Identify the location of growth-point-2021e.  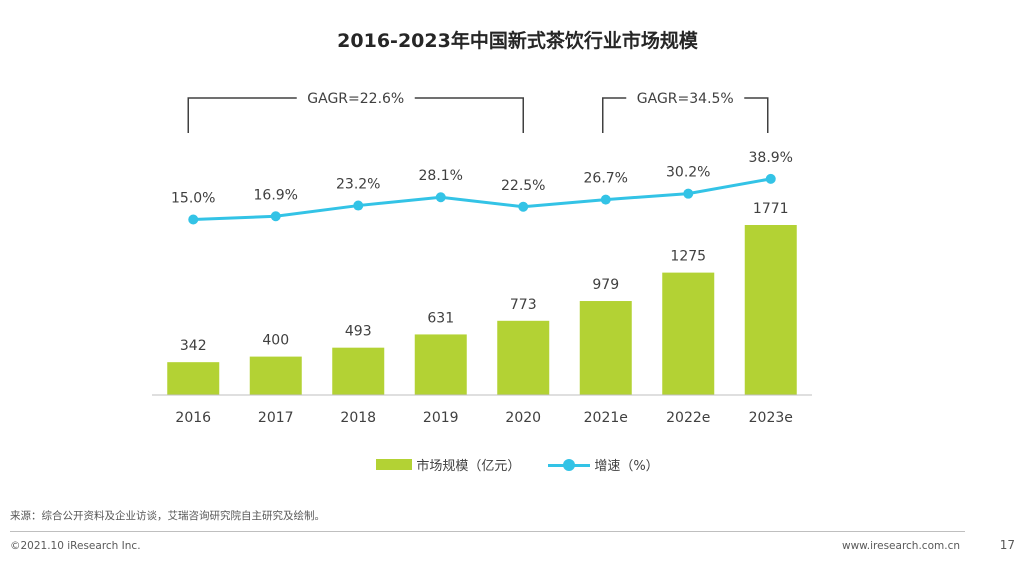
(605, 199).